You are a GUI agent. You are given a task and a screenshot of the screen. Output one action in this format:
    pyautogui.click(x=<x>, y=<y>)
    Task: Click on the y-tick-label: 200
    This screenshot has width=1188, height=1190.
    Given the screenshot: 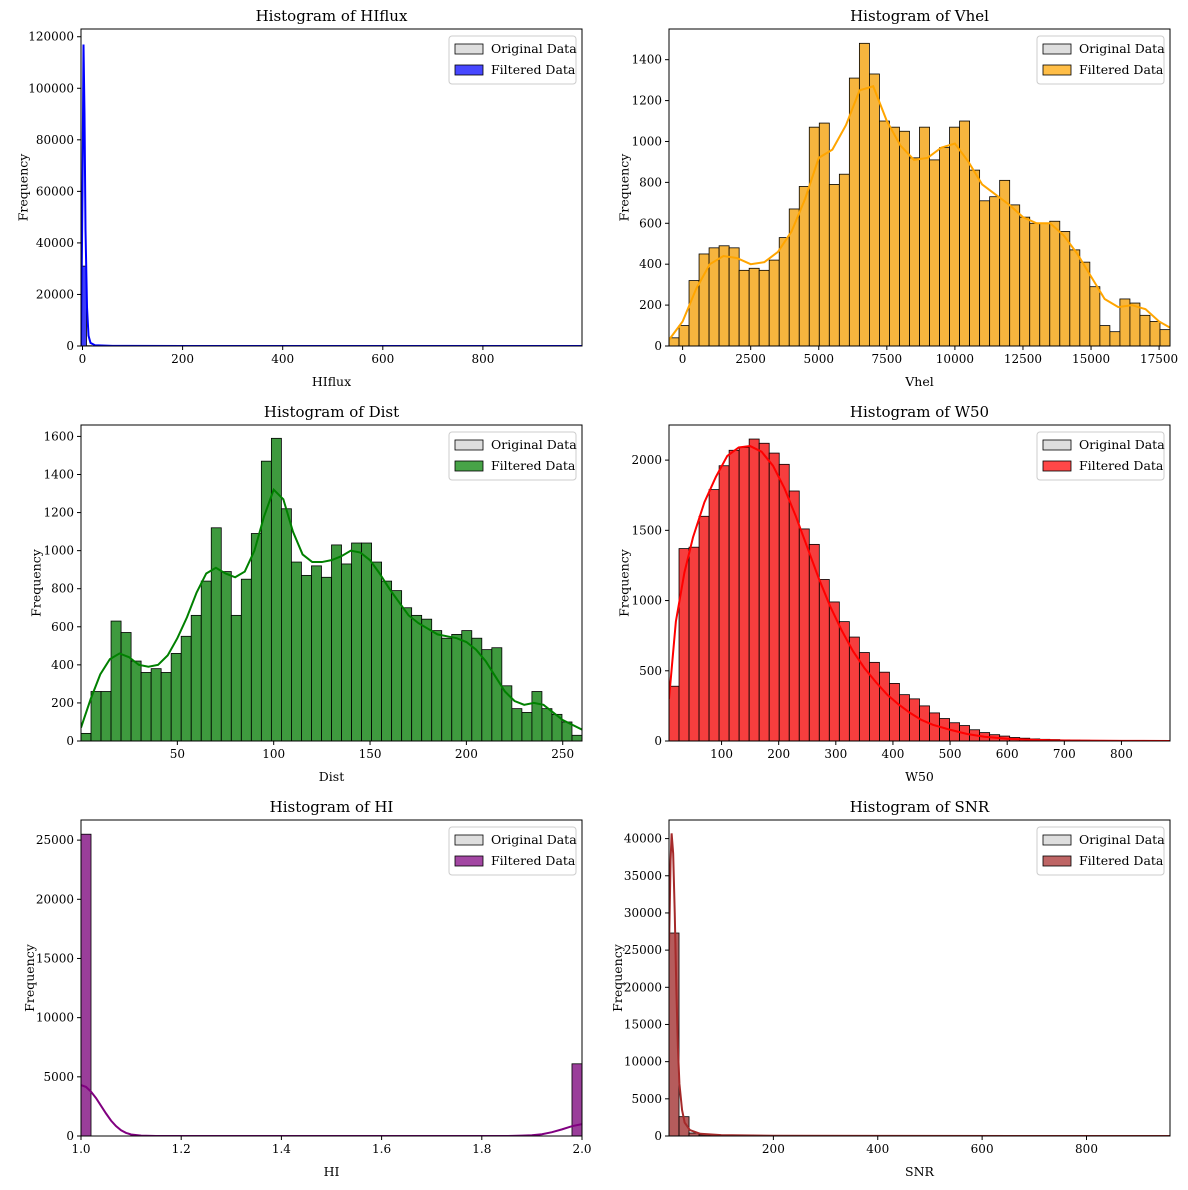 What is the action you would take?
    pyautogui.click(x=62, y=703)
    